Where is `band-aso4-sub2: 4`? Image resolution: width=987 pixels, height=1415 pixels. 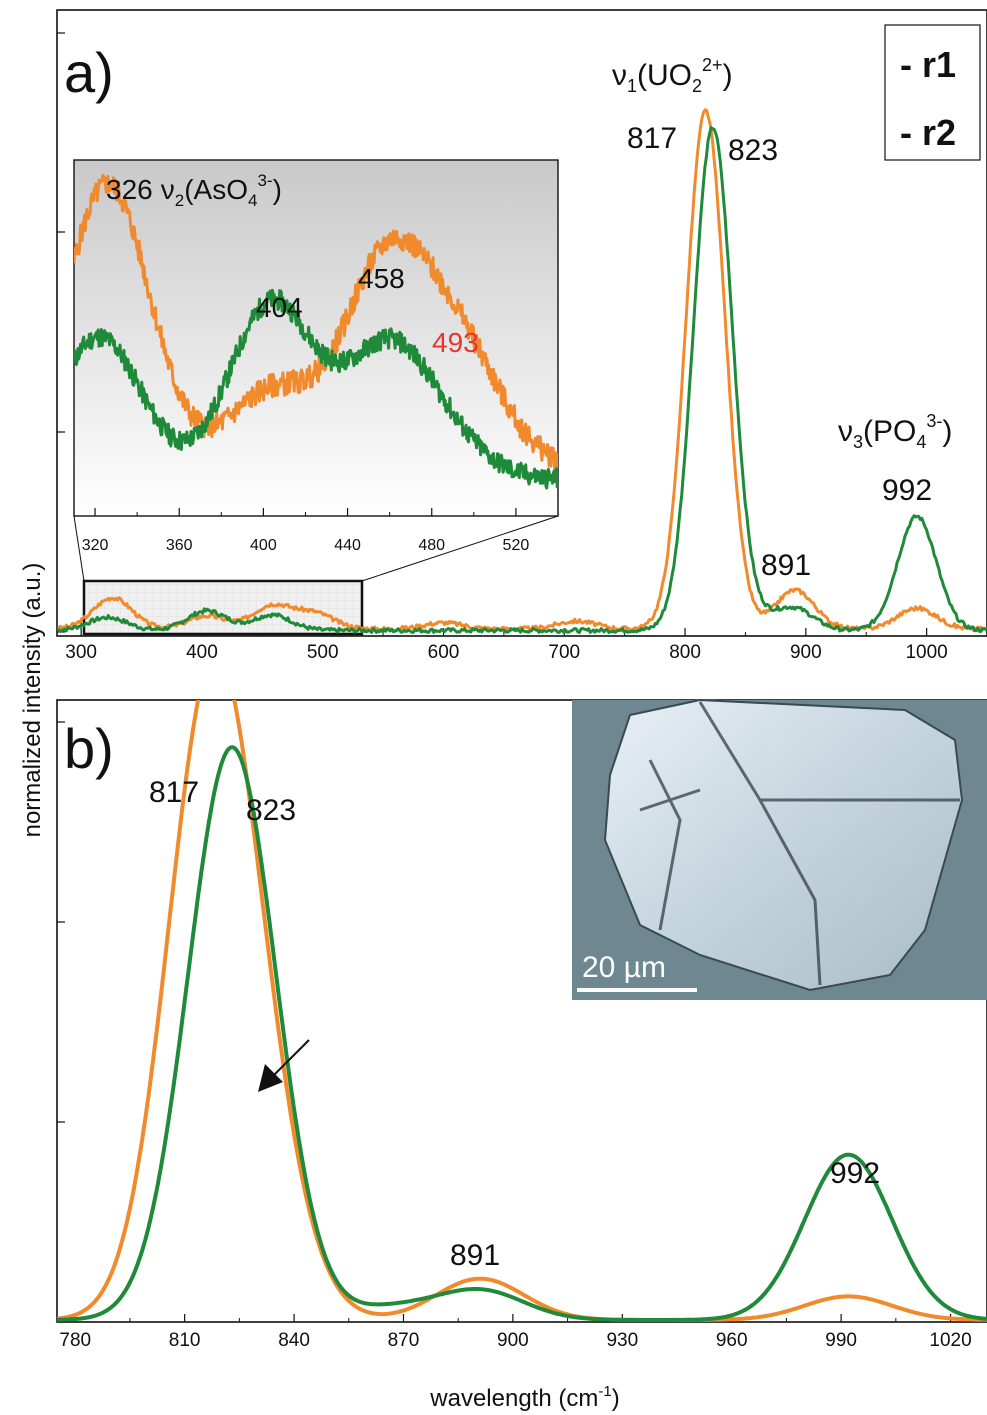 band-aso4-sub2: 4 is located at coordinates (252, 200).